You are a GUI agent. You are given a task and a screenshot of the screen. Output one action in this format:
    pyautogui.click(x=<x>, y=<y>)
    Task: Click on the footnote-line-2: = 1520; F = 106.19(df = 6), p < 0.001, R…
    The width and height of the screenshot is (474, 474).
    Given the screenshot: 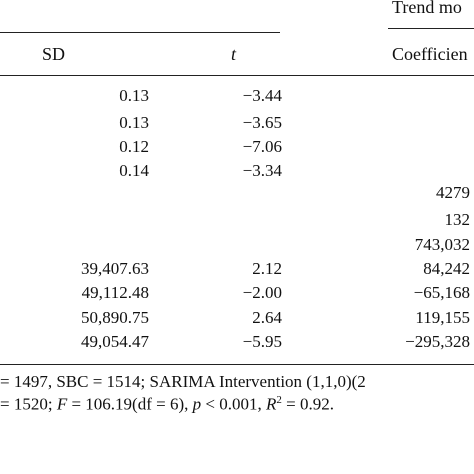 What is the action you would take?
    pyautogui.click(x=167, y=404)
    